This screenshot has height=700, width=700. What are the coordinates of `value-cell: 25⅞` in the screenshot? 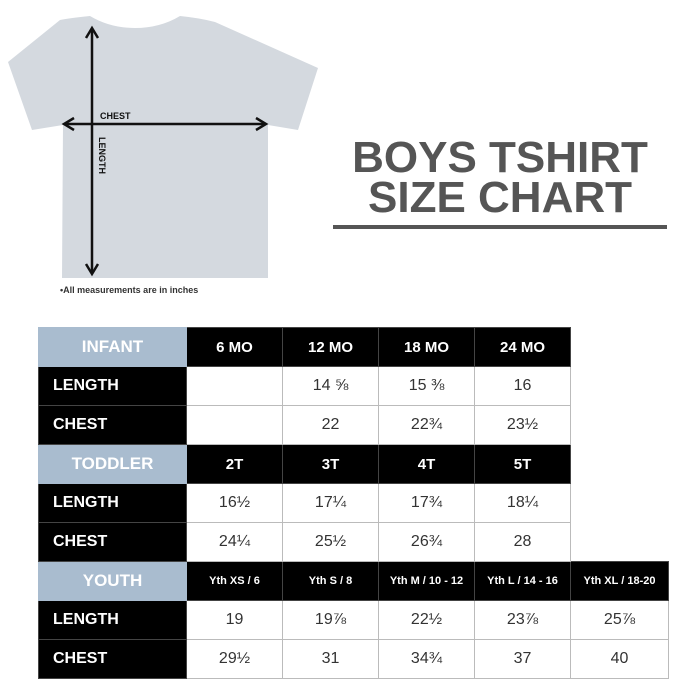 It's located at (619, 620).